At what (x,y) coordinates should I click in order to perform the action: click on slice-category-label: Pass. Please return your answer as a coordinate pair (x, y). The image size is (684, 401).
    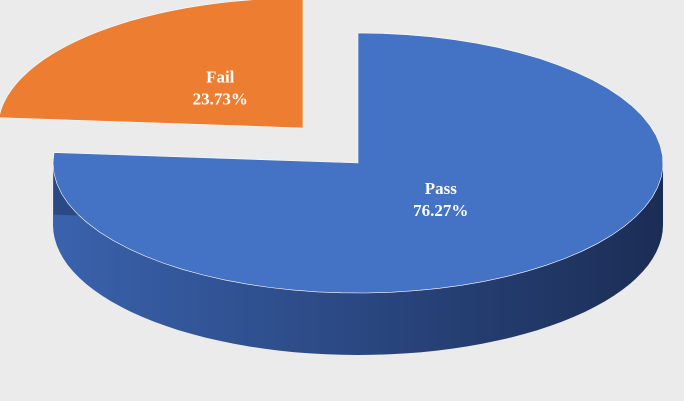
    Looking at the image, I should click on (441, 188).